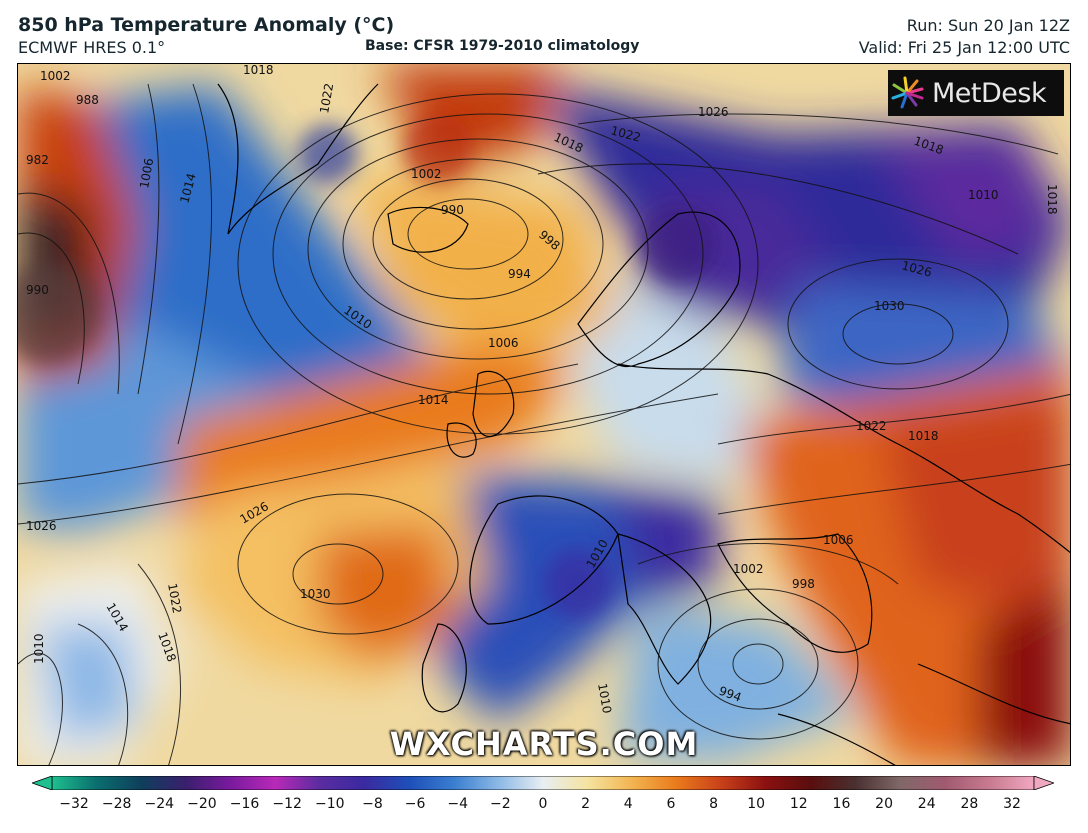  I want to click on colorbar-tick-label: −4, so click(458, 804).